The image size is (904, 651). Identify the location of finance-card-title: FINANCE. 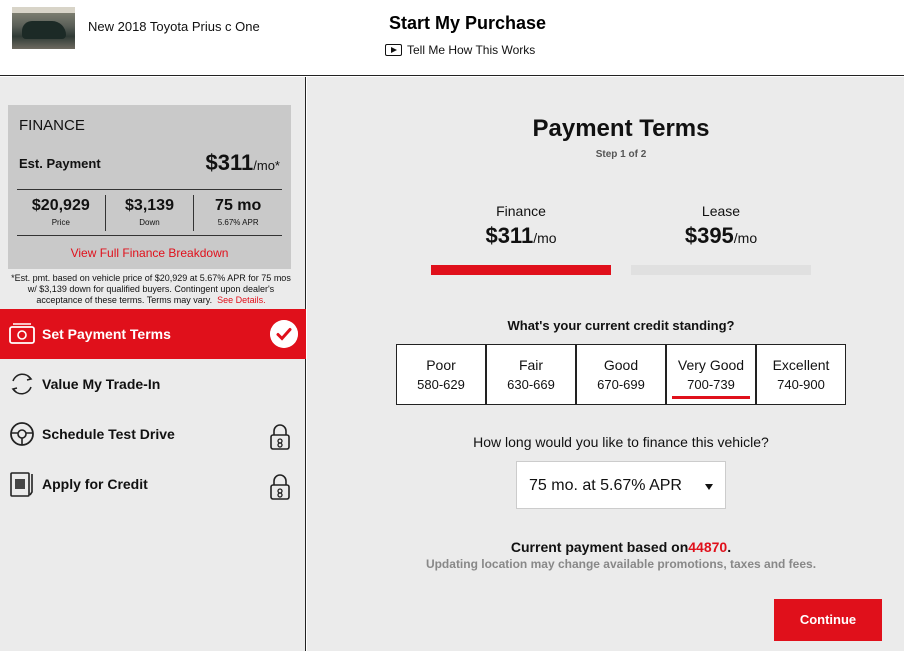
(52, 125).